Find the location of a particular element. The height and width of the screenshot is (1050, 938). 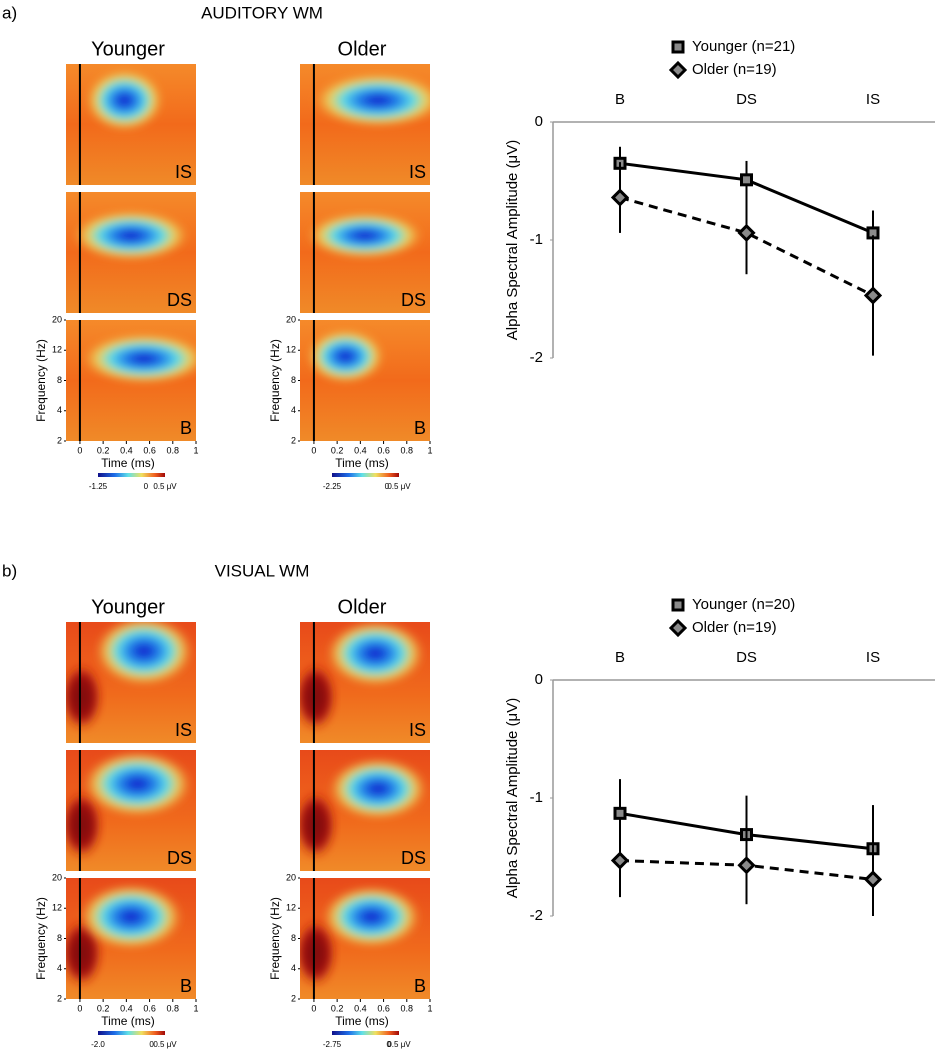

panel-label: a) is located at coordinates (9, 12).